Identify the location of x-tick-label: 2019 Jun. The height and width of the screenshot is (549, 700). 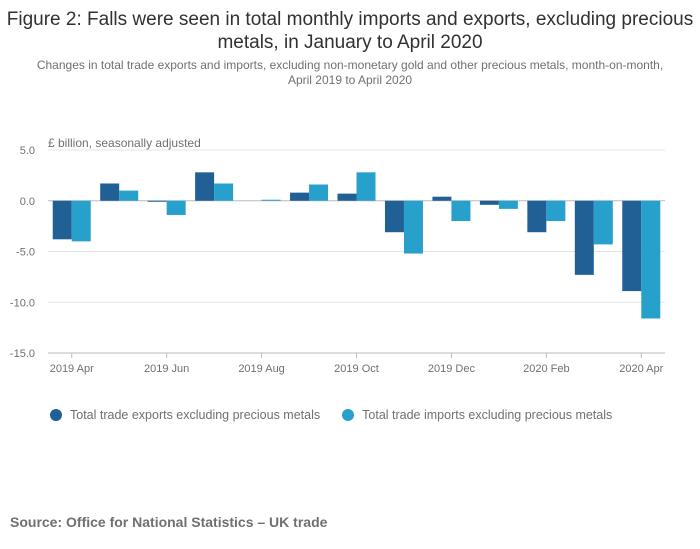
(166, 369).